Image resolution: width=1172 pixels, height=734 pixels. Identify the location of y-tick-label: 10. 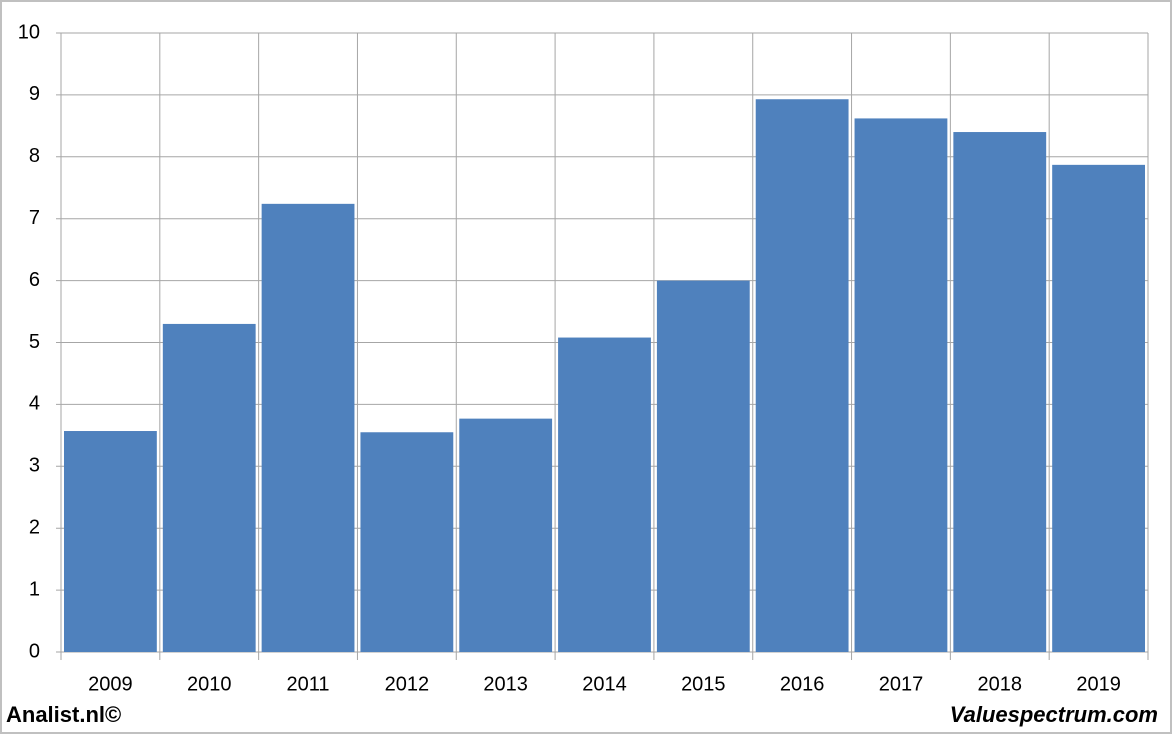
(29, 32).